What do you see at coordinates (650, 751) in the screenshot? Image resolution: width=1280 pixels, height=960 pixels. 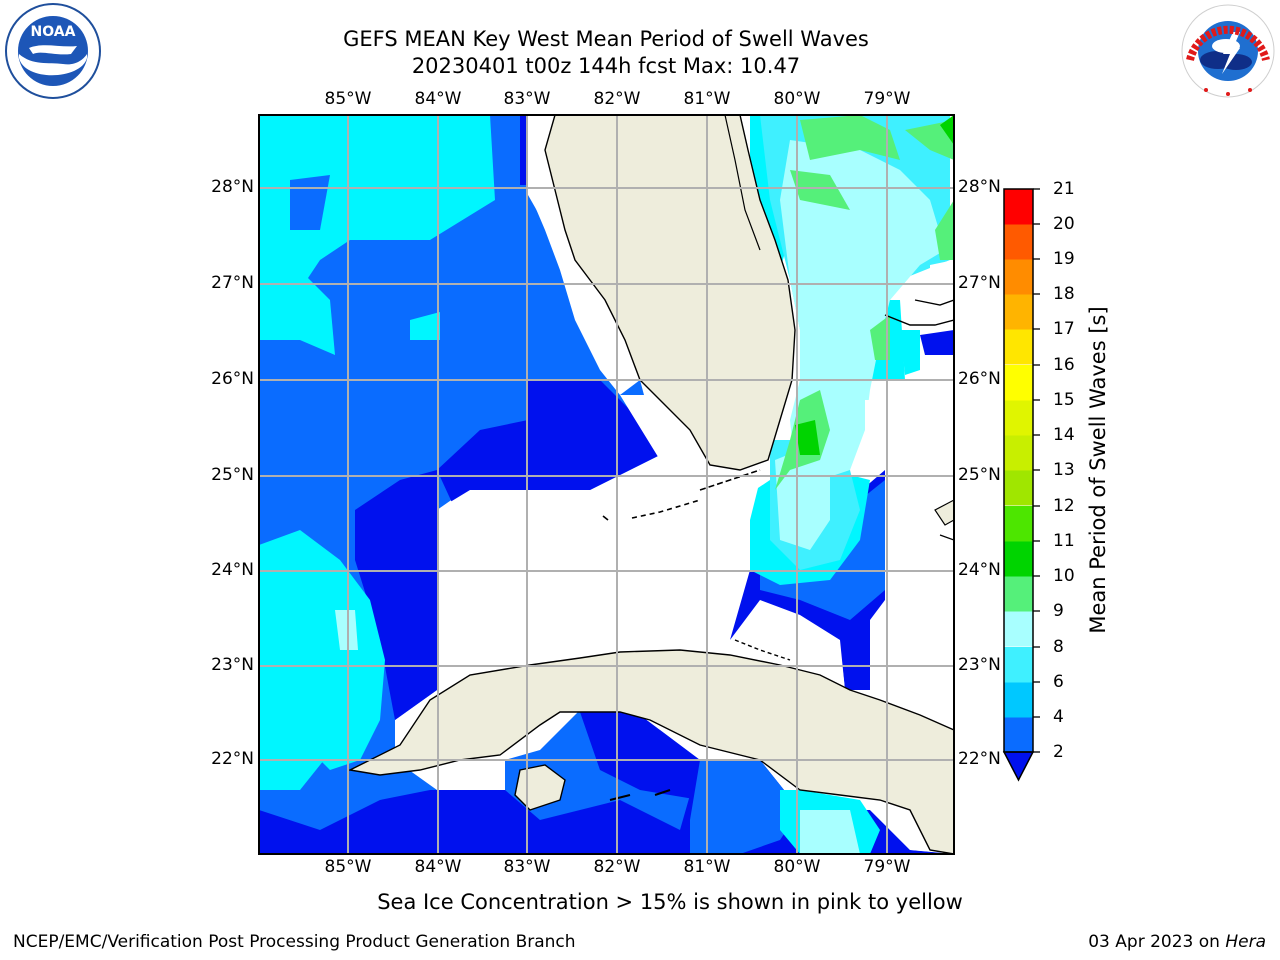 I see `cuba-land` at bounding box center [650, 751].